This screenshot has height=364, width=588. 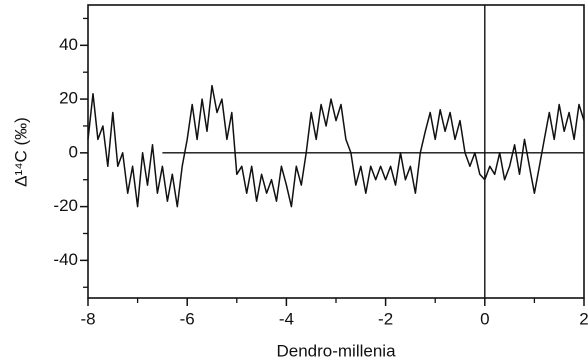 I want to click on y-tick-label: 20, so click(x=68, y=98).